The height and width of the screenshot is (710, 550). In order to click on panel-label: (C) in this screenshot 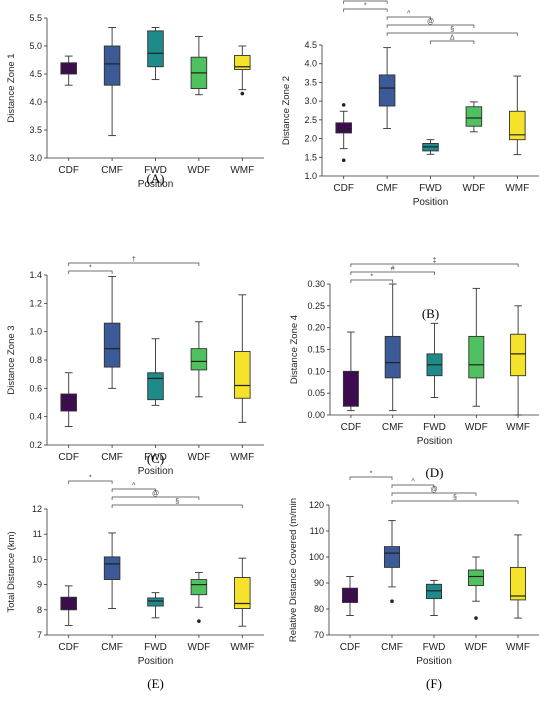, I will do `click(155, 458)`.